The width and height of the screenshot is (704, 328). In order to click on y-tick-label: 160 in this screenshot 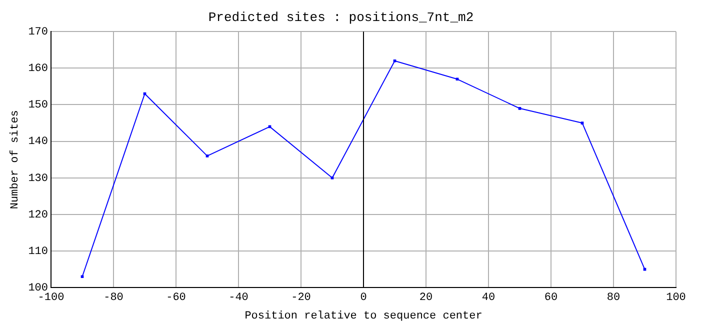, I will do `click(38, 69)`.